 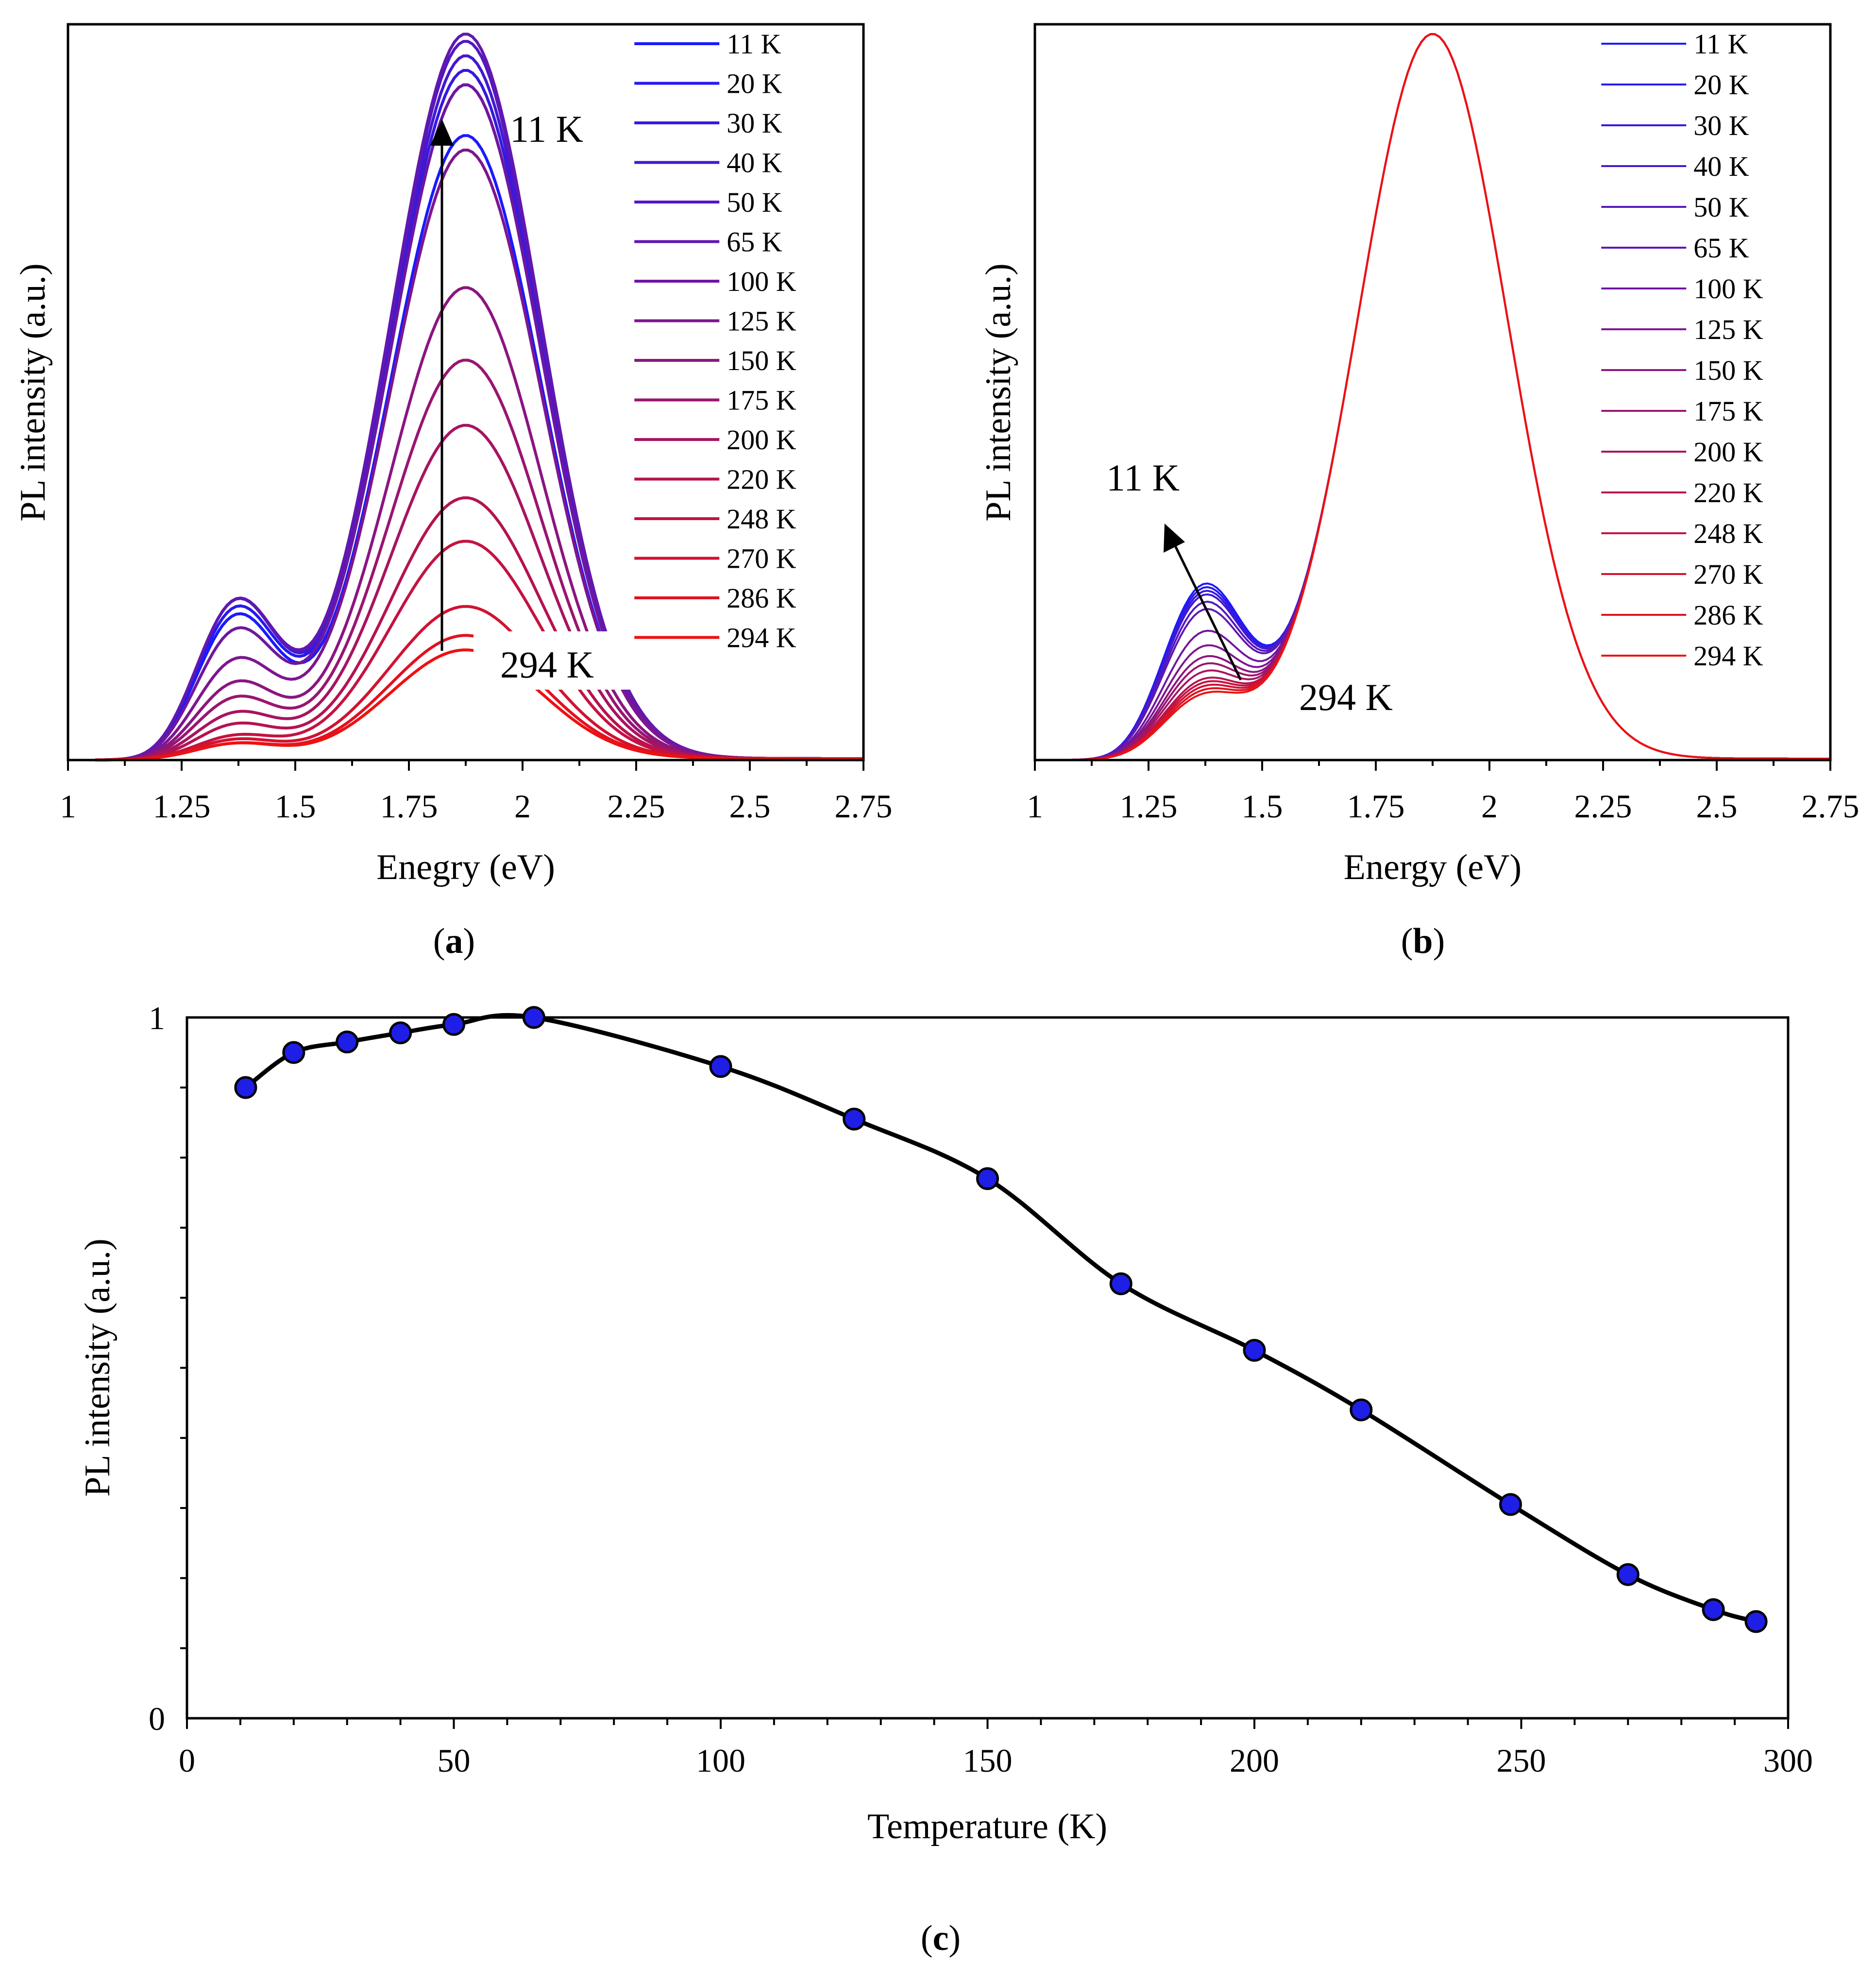 What do you see at coordinates (1728, 533) in the screenshot?
I see `panel-b-legend-label-248k: 248 K` at bounding box center [1728, 533].